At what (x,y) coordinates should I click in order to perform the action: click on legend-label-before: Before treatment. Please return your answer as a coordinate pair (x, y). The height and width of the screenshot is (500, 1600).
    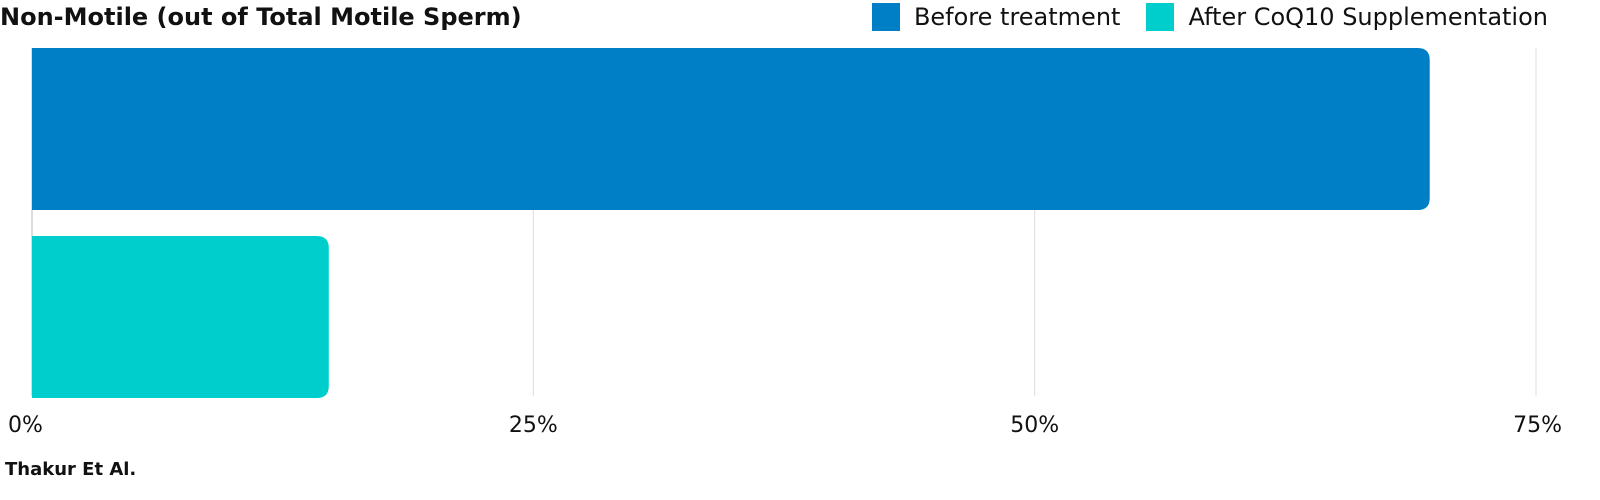
    Looking at the image, I should click on (1017, 17).